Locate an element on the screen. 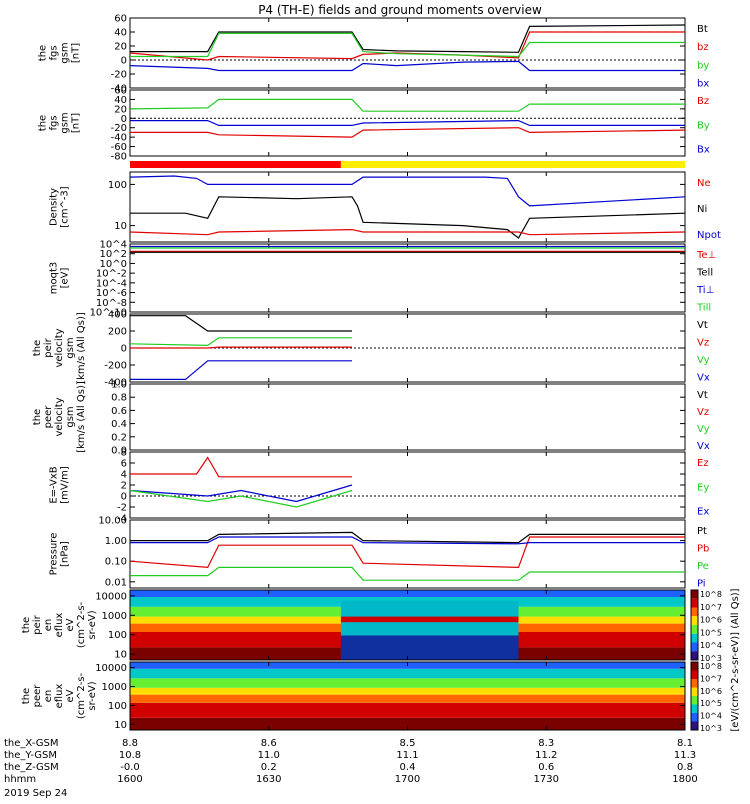 The width and height of the screenshot is (750, 804). panel-frame is located at coordinates (407, 554).